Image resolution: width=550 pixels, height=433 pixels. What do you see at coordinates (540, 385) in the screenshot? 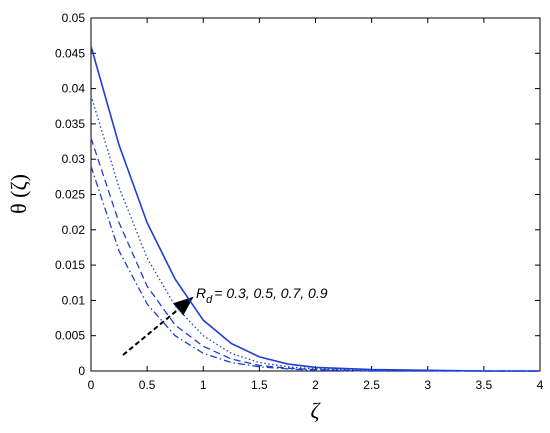
I see `x-tick-label: 4` at bounding box center [540, 385].